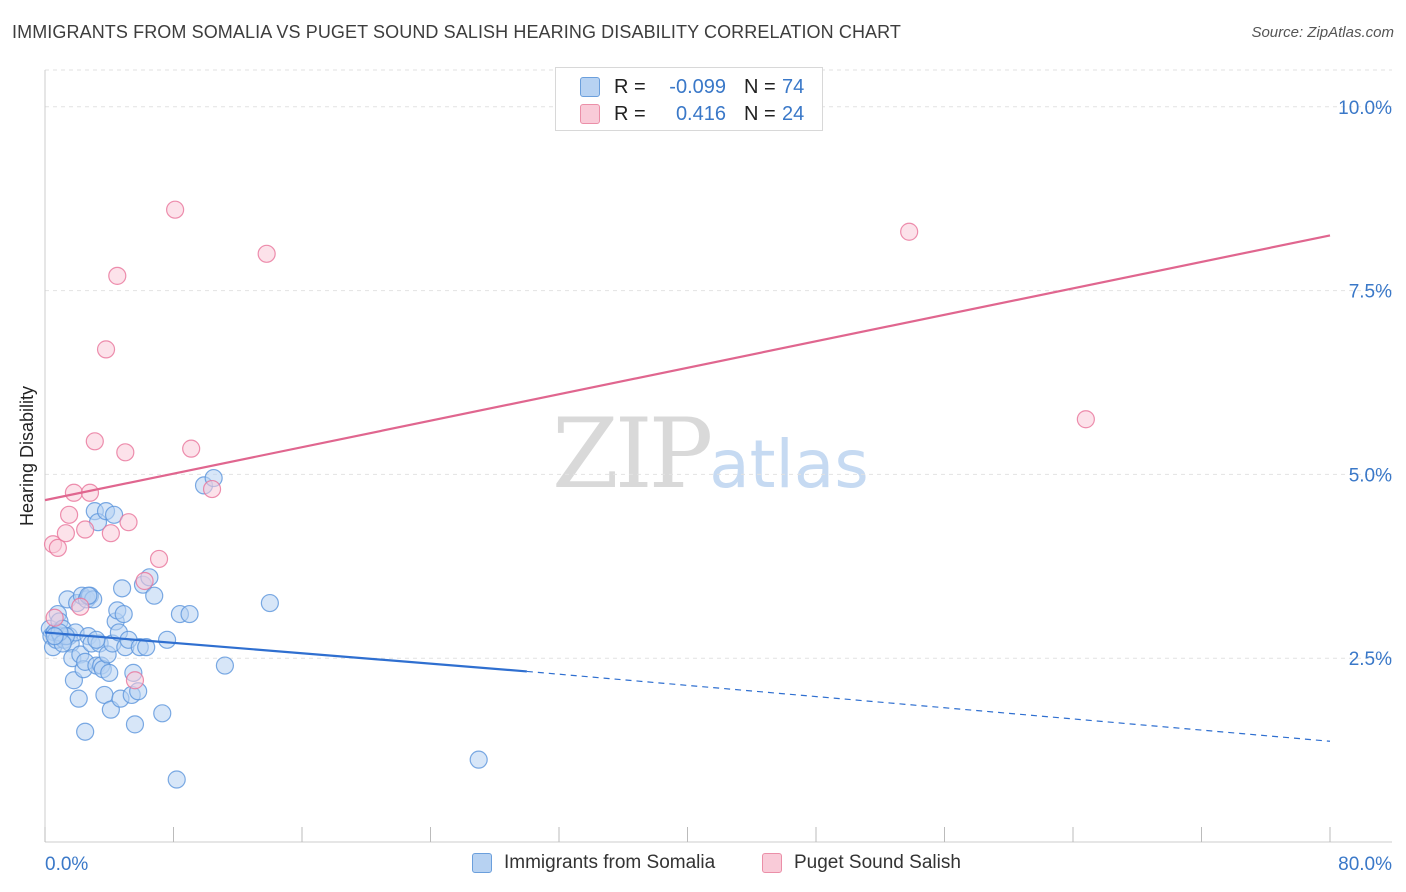  I want to click on legend-item-somalia: Immigrants from Somalia, so click(593, 863).